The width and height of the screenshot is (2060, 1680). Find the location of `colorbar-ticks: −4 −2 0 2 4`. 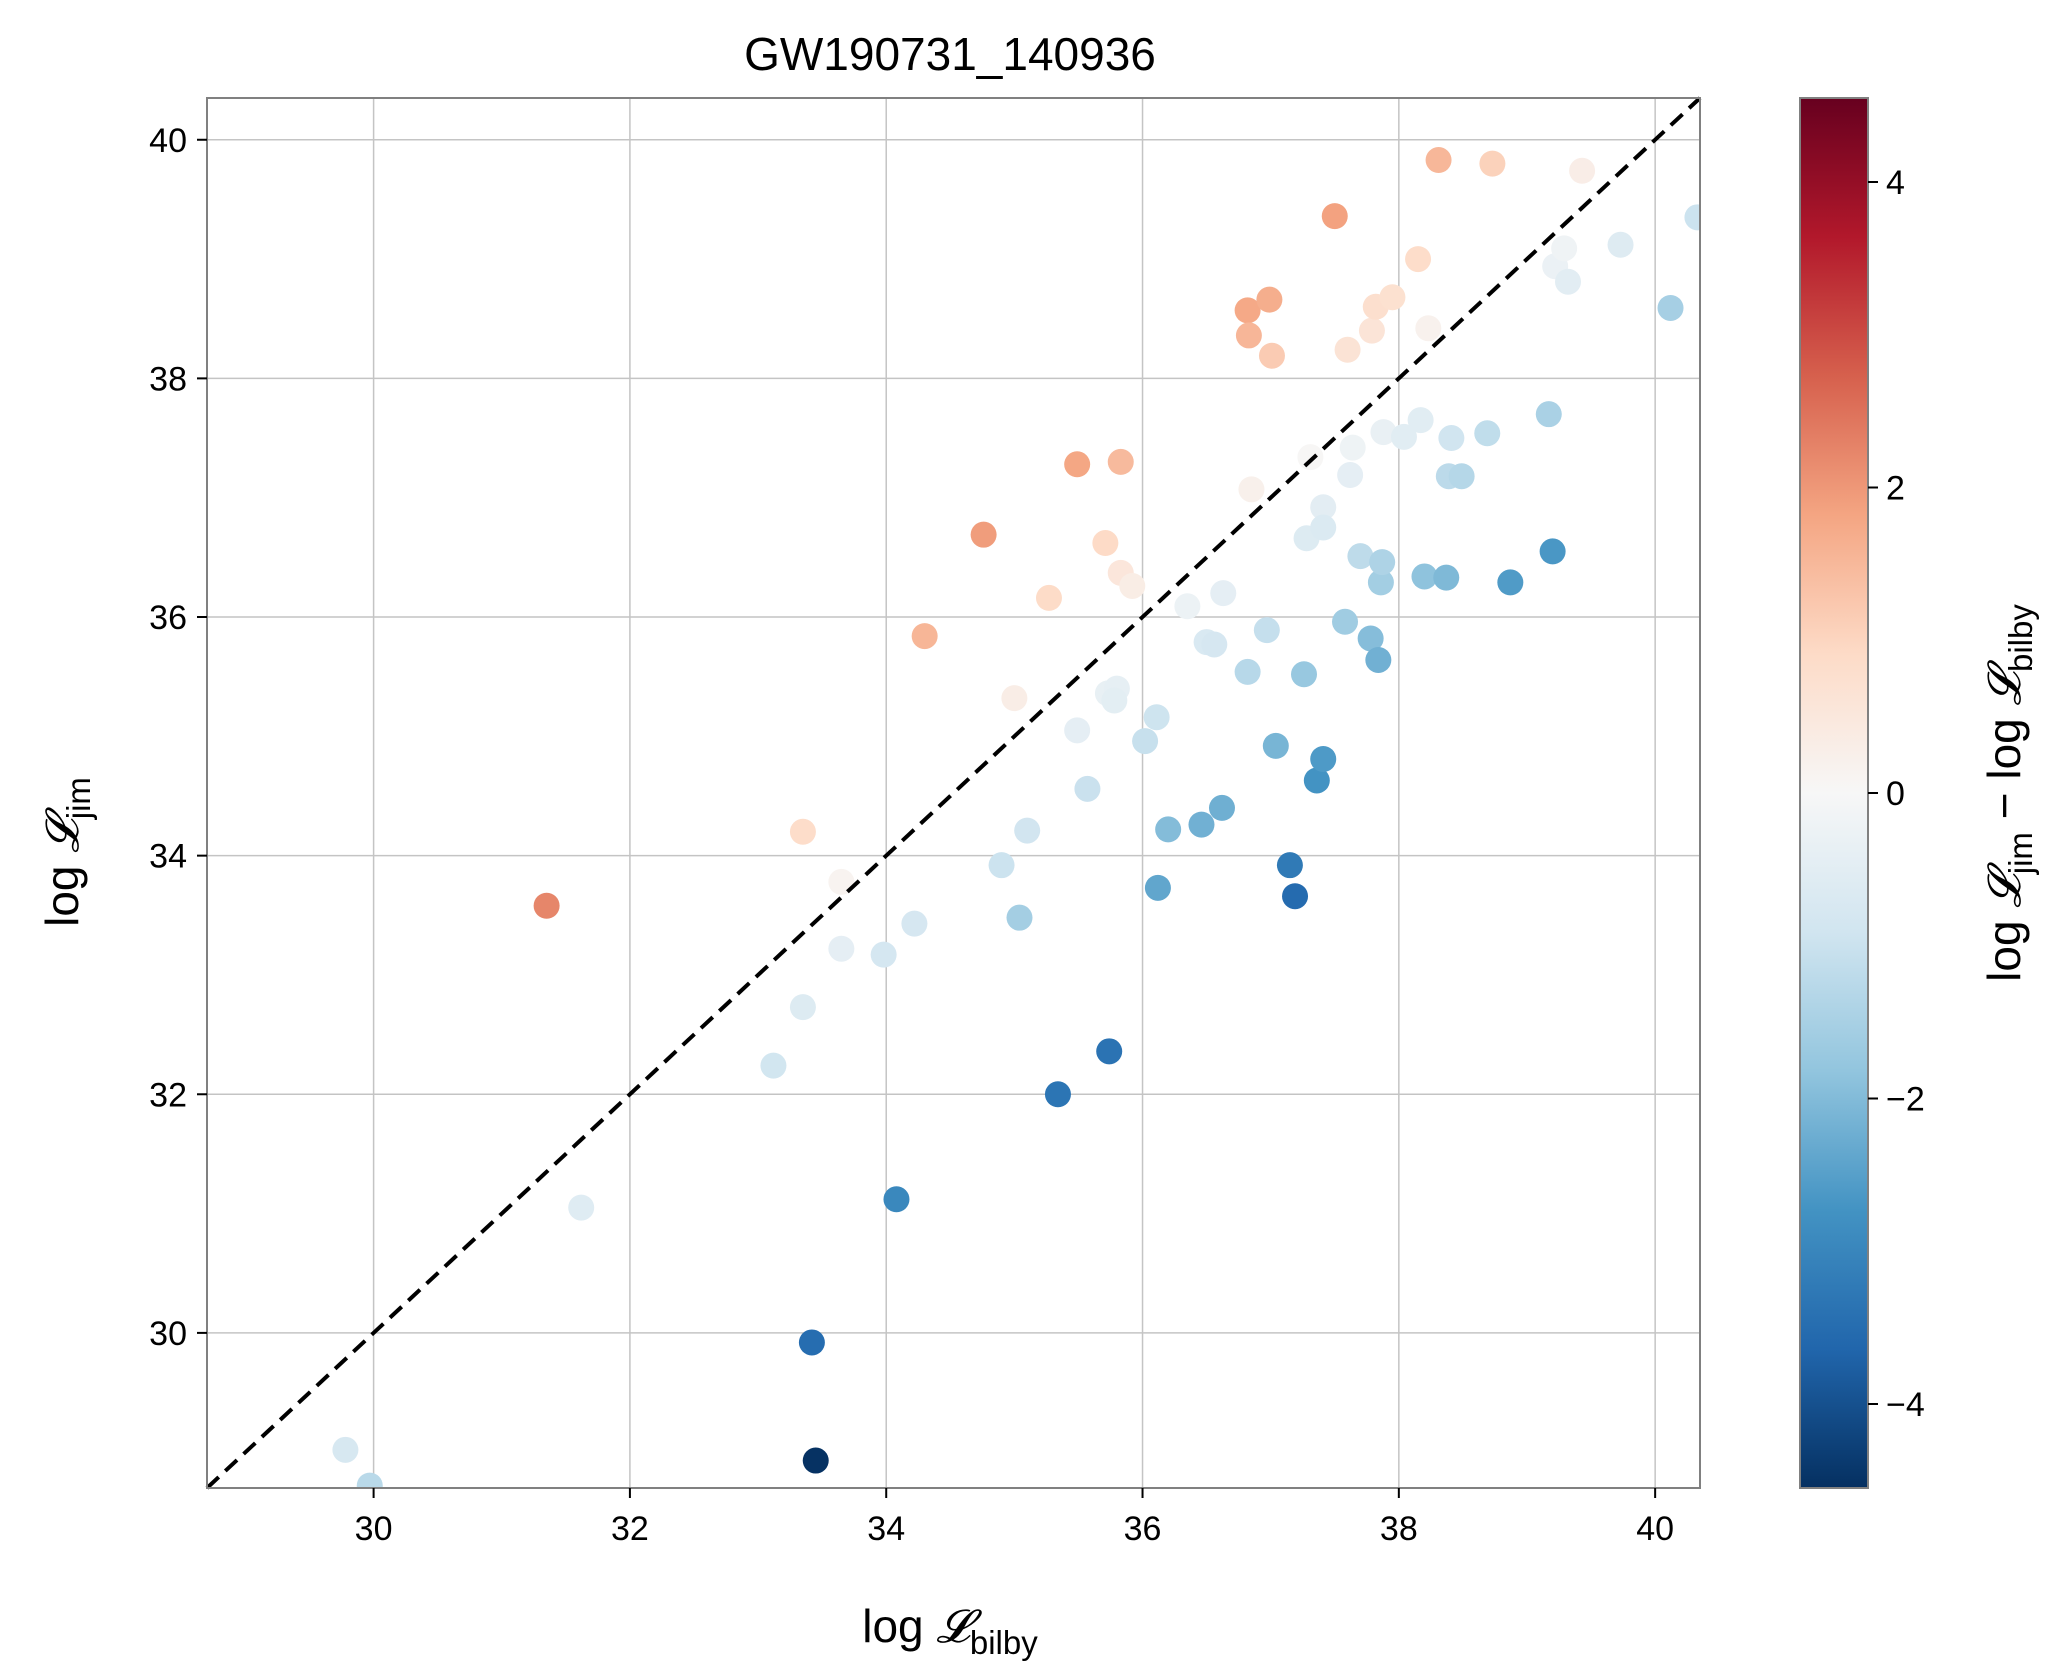

colorbar-ticks: −4 −2 0 2 4 is located at coordinates (1896, 794).